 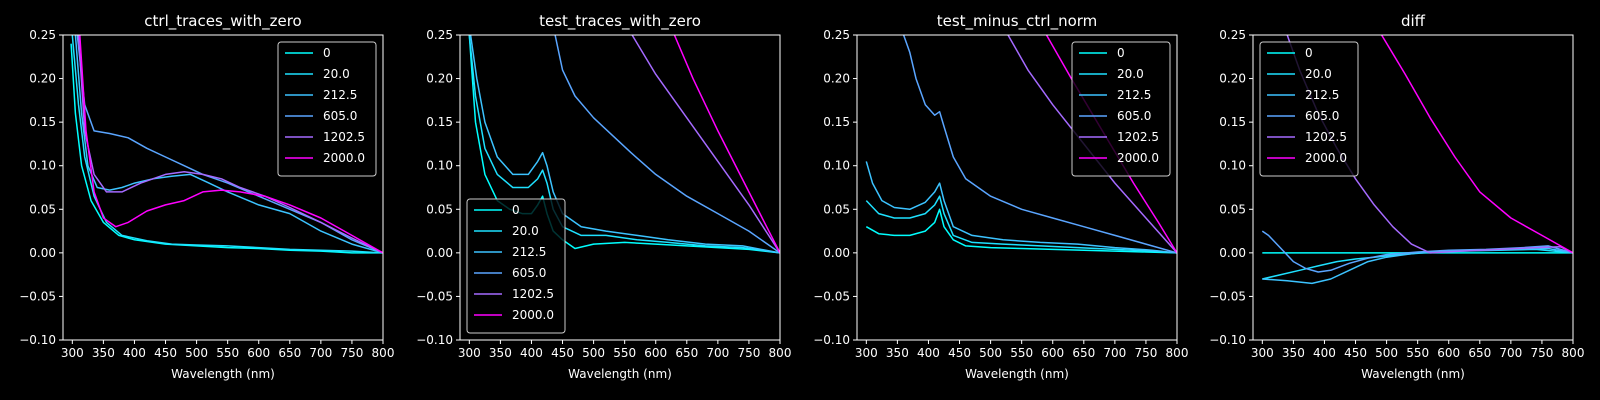 I want to click on y-tick-label: 0.25, so click(x=836, y=35).